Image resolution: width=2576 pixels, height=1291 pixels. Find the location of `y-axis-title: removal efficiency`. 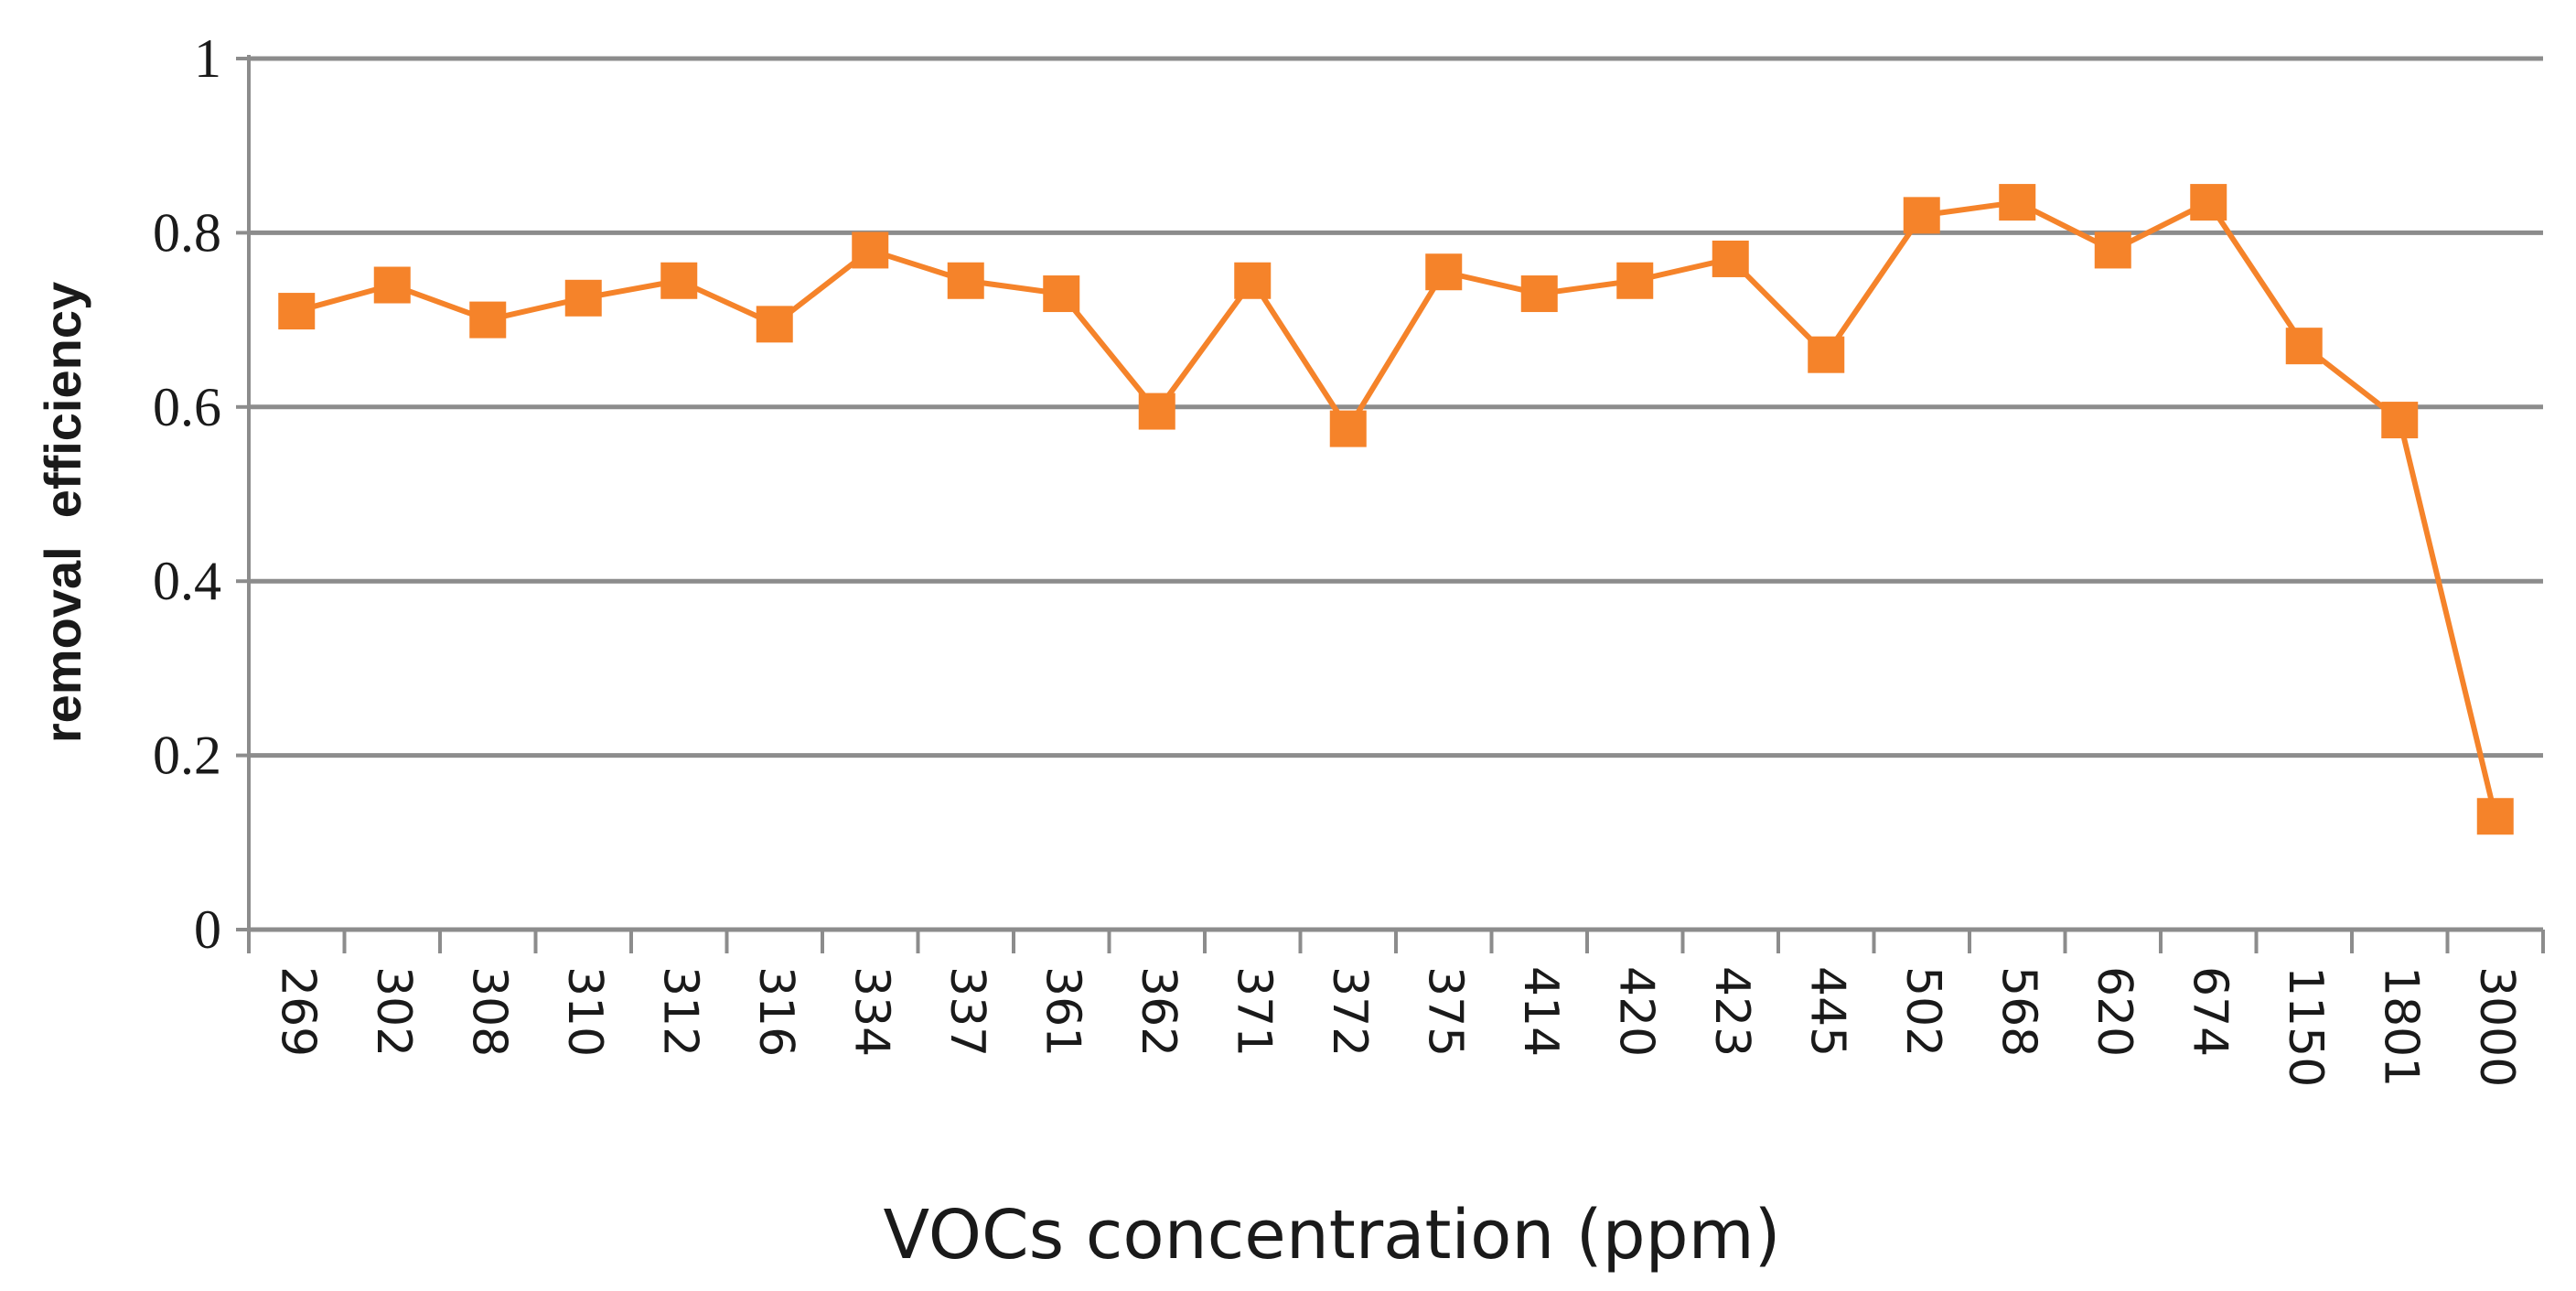

y-axis-title: removal efficiency is located at coordinates (62, 512).